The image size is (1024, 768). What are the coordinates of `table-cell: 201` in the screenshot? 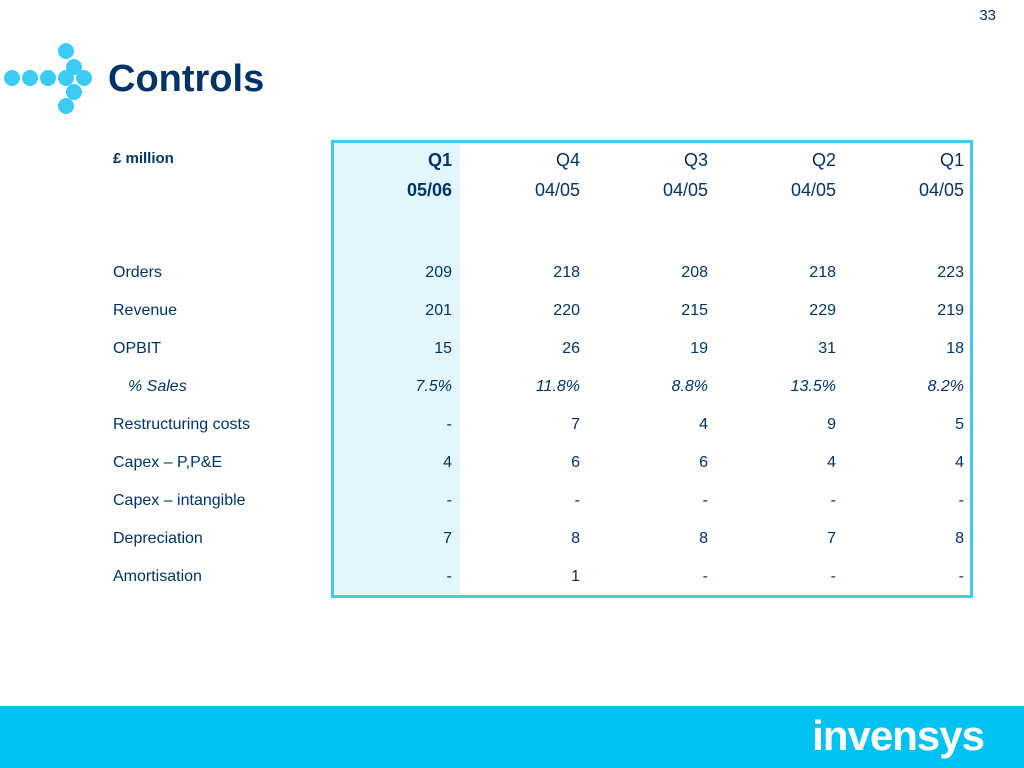 It's located at (438, 310).